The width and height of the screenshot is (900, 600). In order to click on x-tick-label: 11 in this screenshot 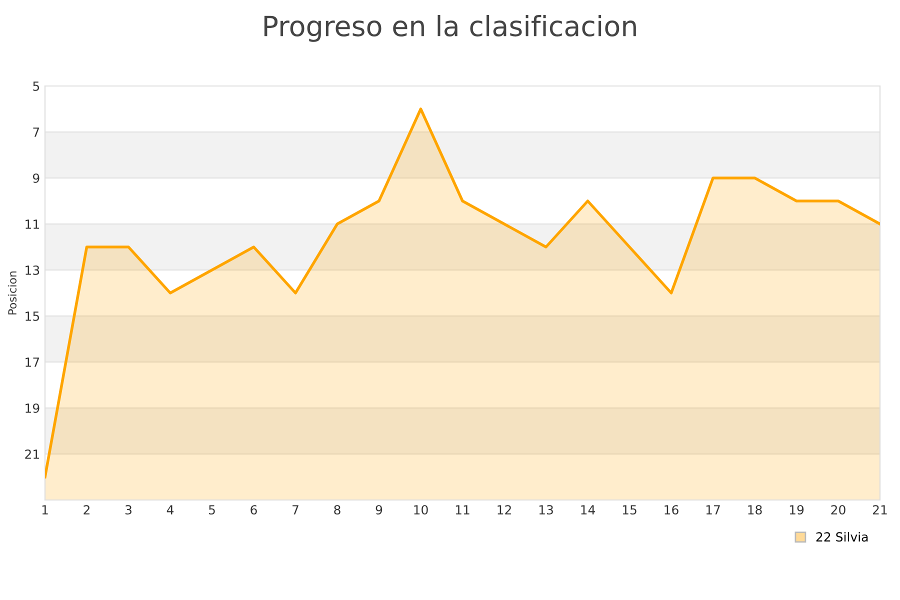, I will do `click(463, 509)`.